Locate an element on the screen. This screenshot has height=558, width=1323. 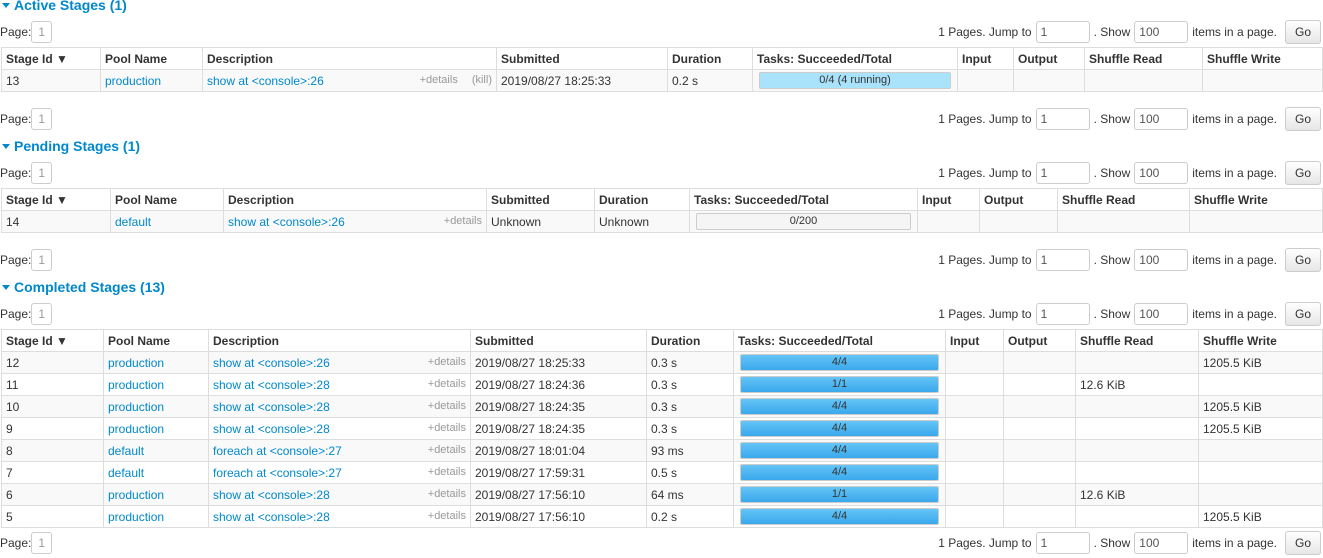
description: show at <console>:26 +details is located at coordinates (339, 363).